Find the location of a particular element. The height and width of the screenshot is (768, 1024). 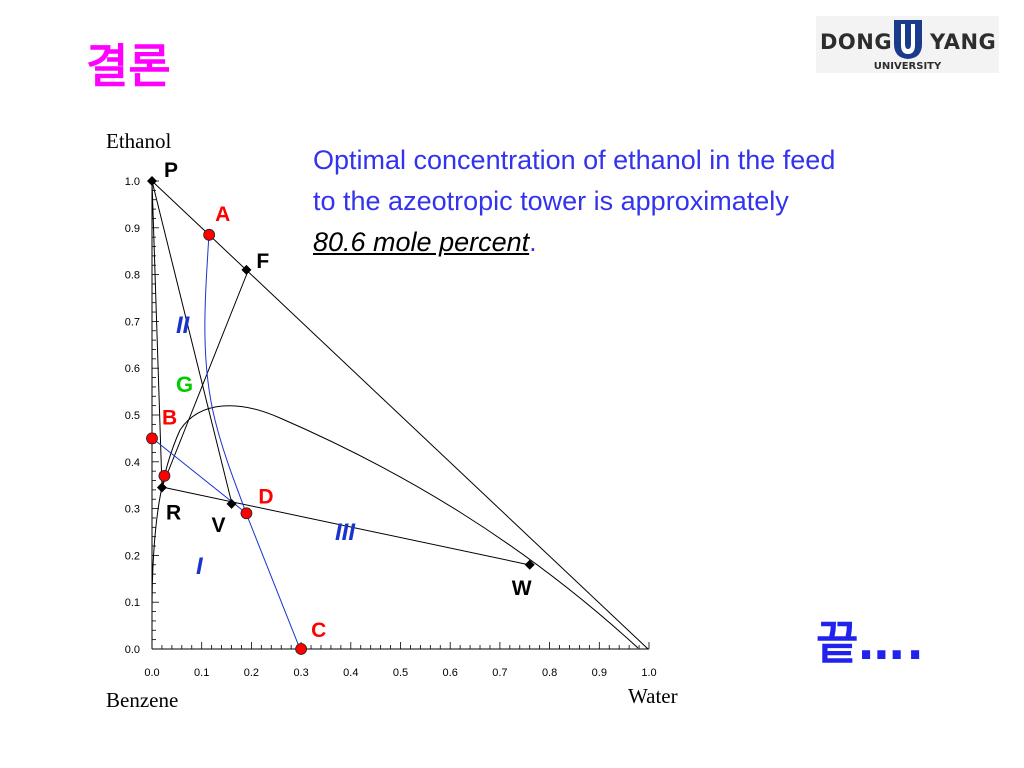

point-P-diamond is located at coordinates (152, 181).